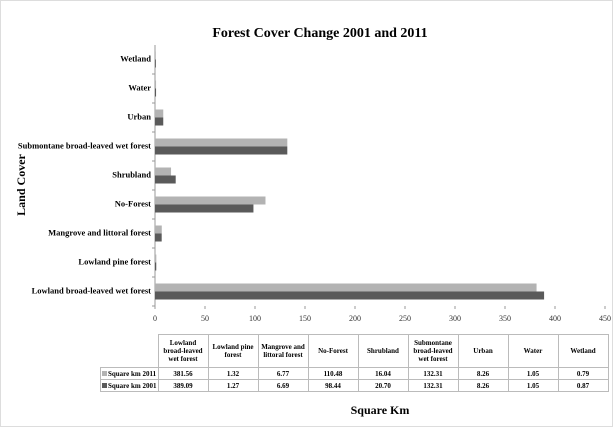 This screenshot has width=613, height=427. What do you see at coordinates (333, 385) in the screenshot?
I see `table-cell: 98.44` at bounding box center [333, 385].